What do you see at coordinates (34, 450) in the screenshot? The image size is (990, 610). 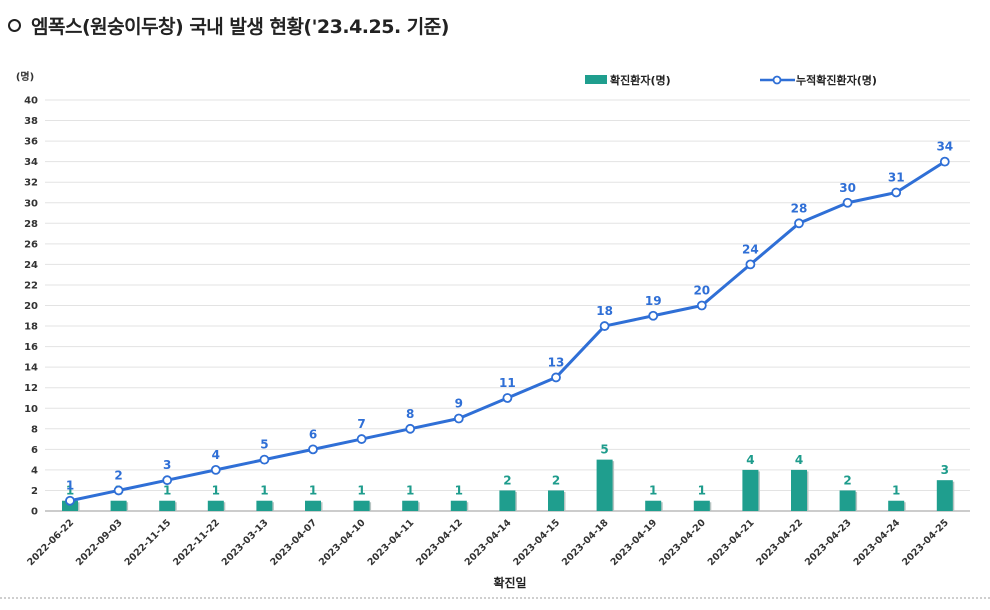 I see `y-tick-label: 6` at bounding box center [34, 450].